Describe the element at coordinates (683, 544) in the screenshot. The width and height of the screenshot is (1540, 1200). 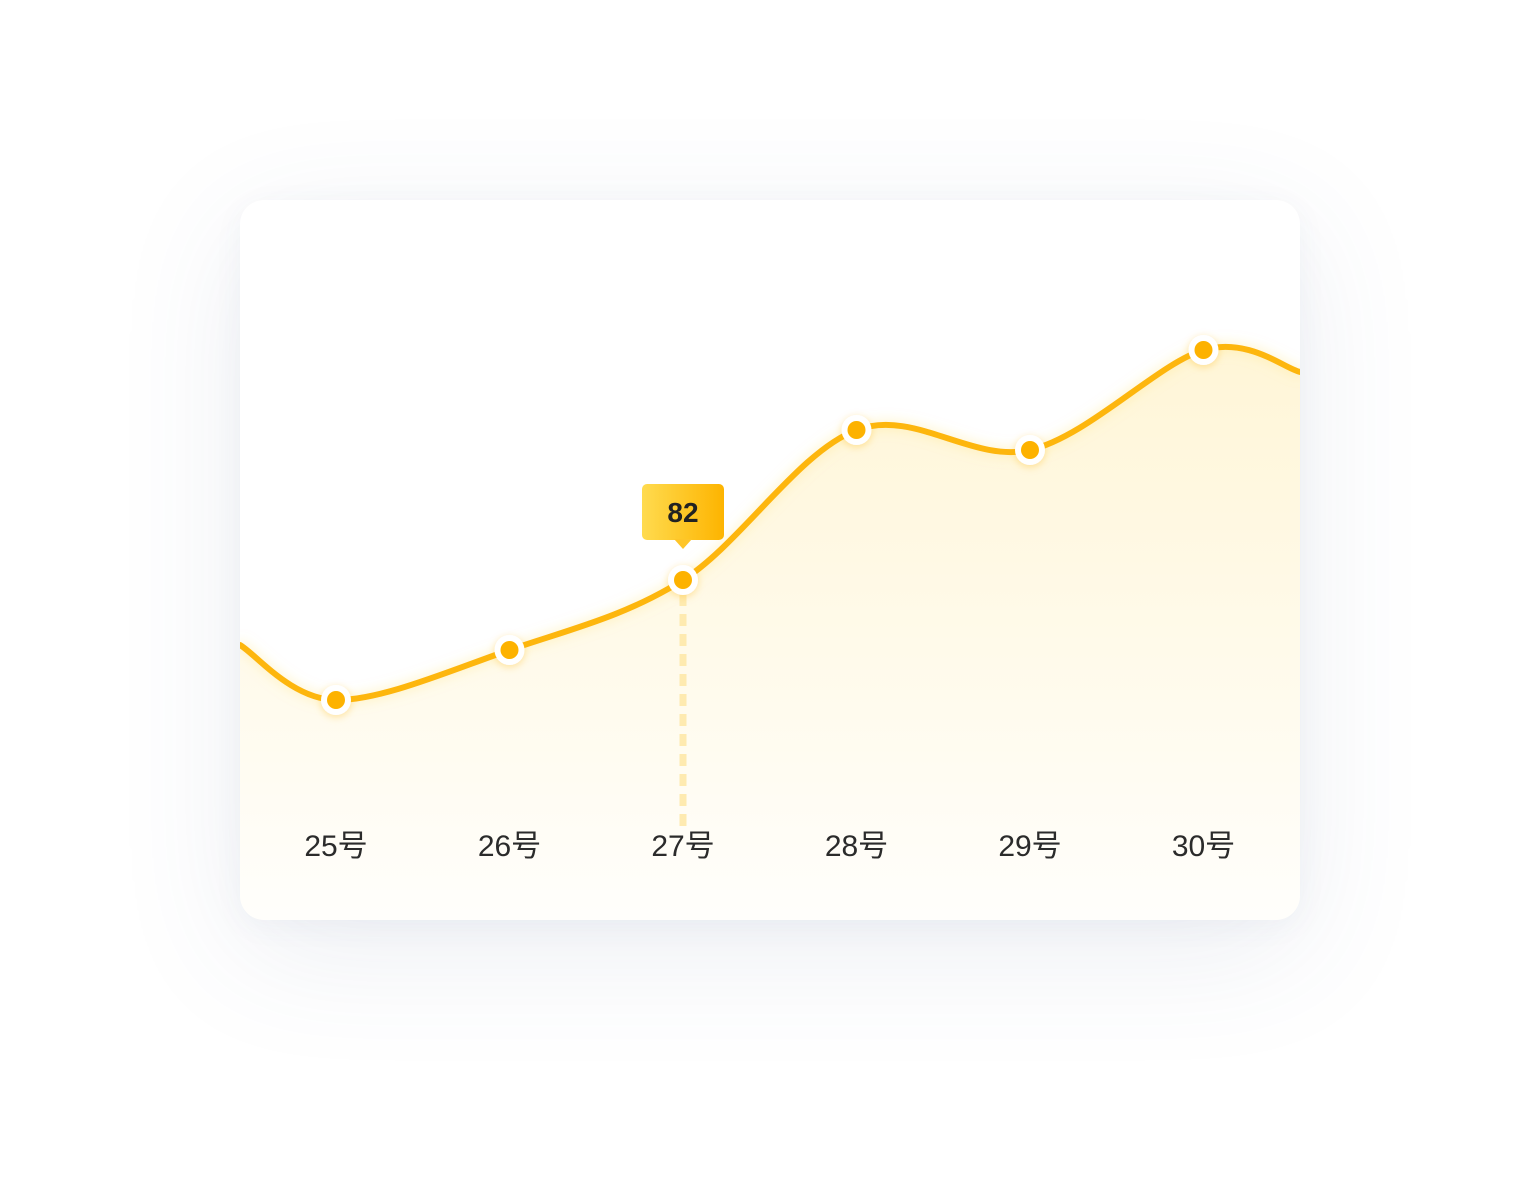
I see `tooltip-pointer` at that location.